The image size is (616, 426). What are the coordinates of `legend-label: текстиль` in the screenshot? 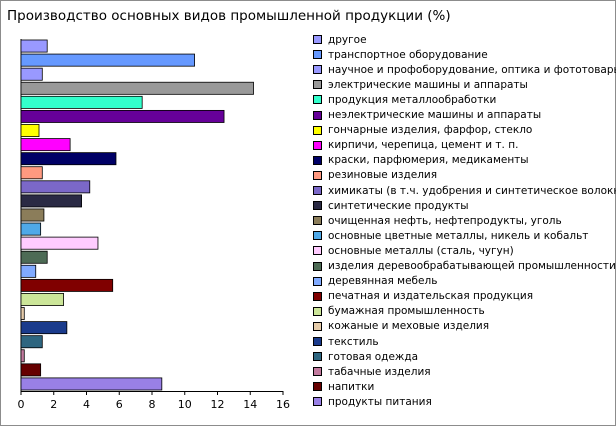 It's located at (353, 341).